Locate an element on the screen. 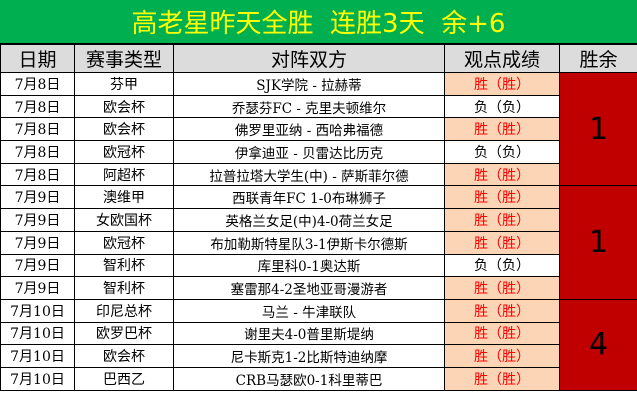 This screenshot has height=409, width=637. header-row: 日期 赛事类型 对阵双方 观点成绩 胜余 is located at coordinates (318, 58).